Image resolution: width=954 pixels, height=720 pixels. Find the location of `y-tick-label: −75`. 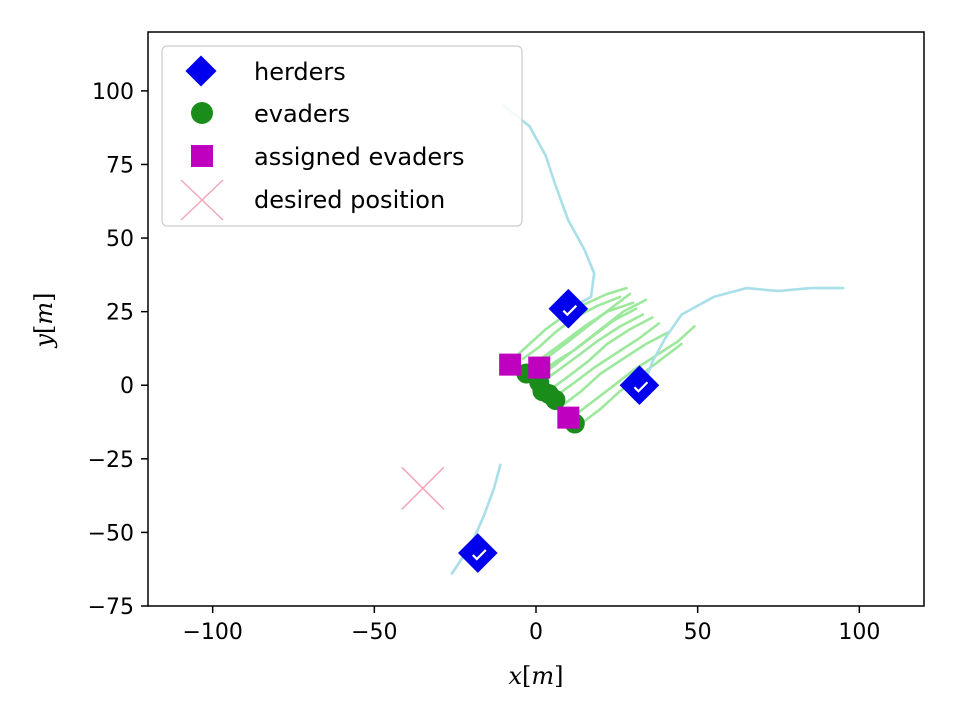

y-tick-label: −75 is located at coordinates (111, 607).